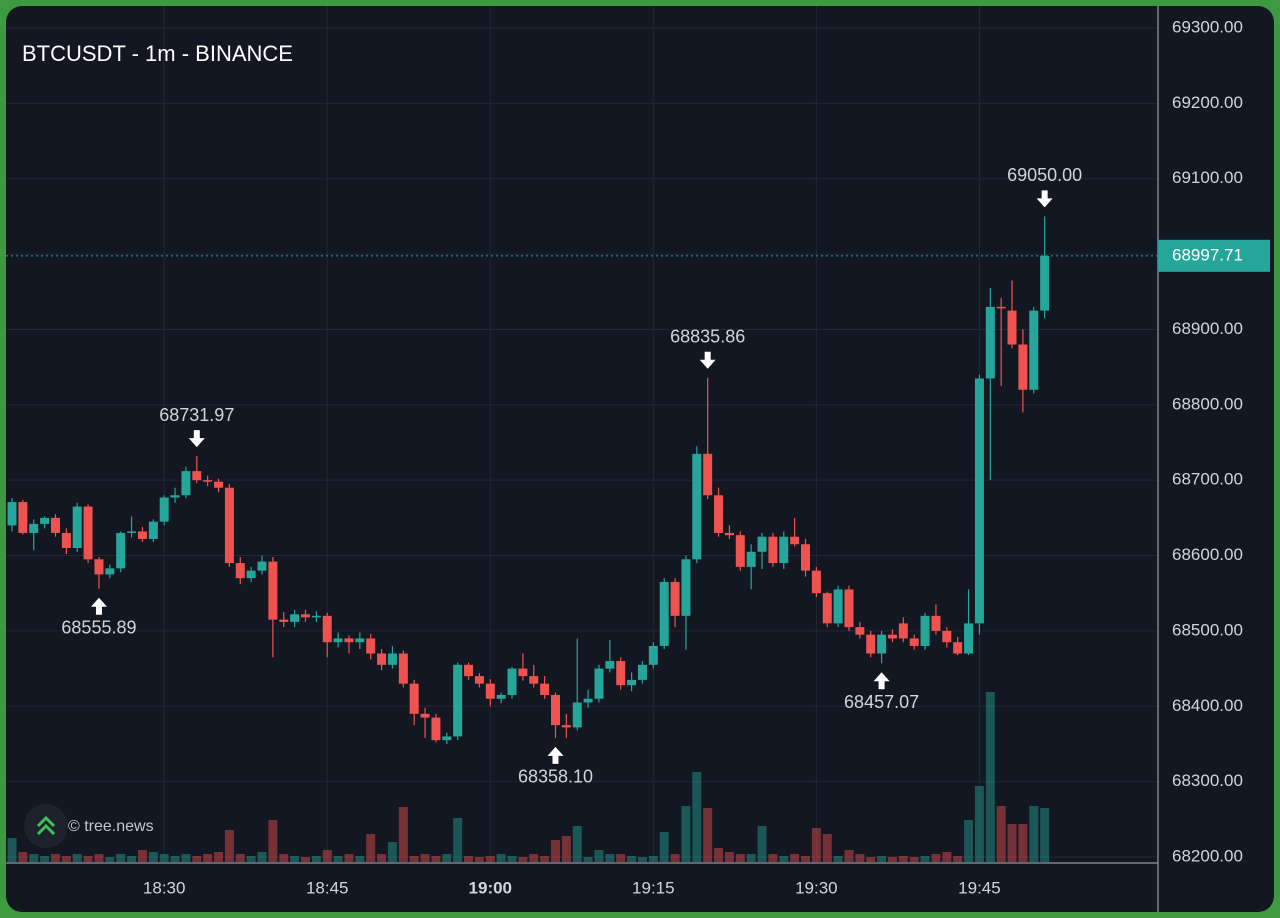 The height and width of the screenshot is (918, 1280). I want to click on y-tick-label: 68200.00, so click(1207, 855).